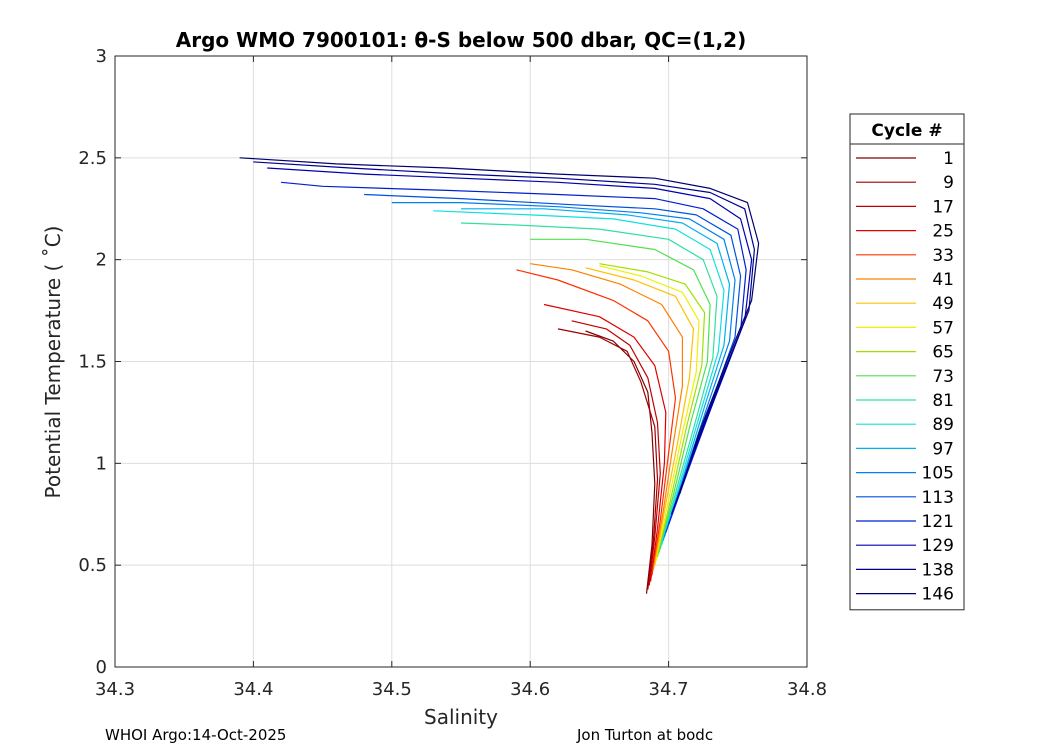  I want to click on x-axis-label: Salinity, so click(461, 717).